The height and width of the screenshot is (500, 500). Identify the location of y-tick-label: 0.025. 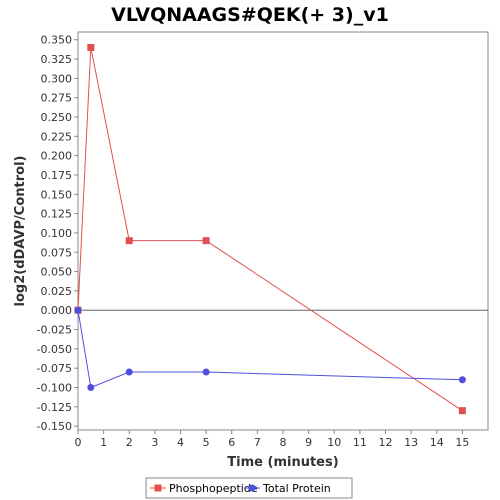
(57, 291).